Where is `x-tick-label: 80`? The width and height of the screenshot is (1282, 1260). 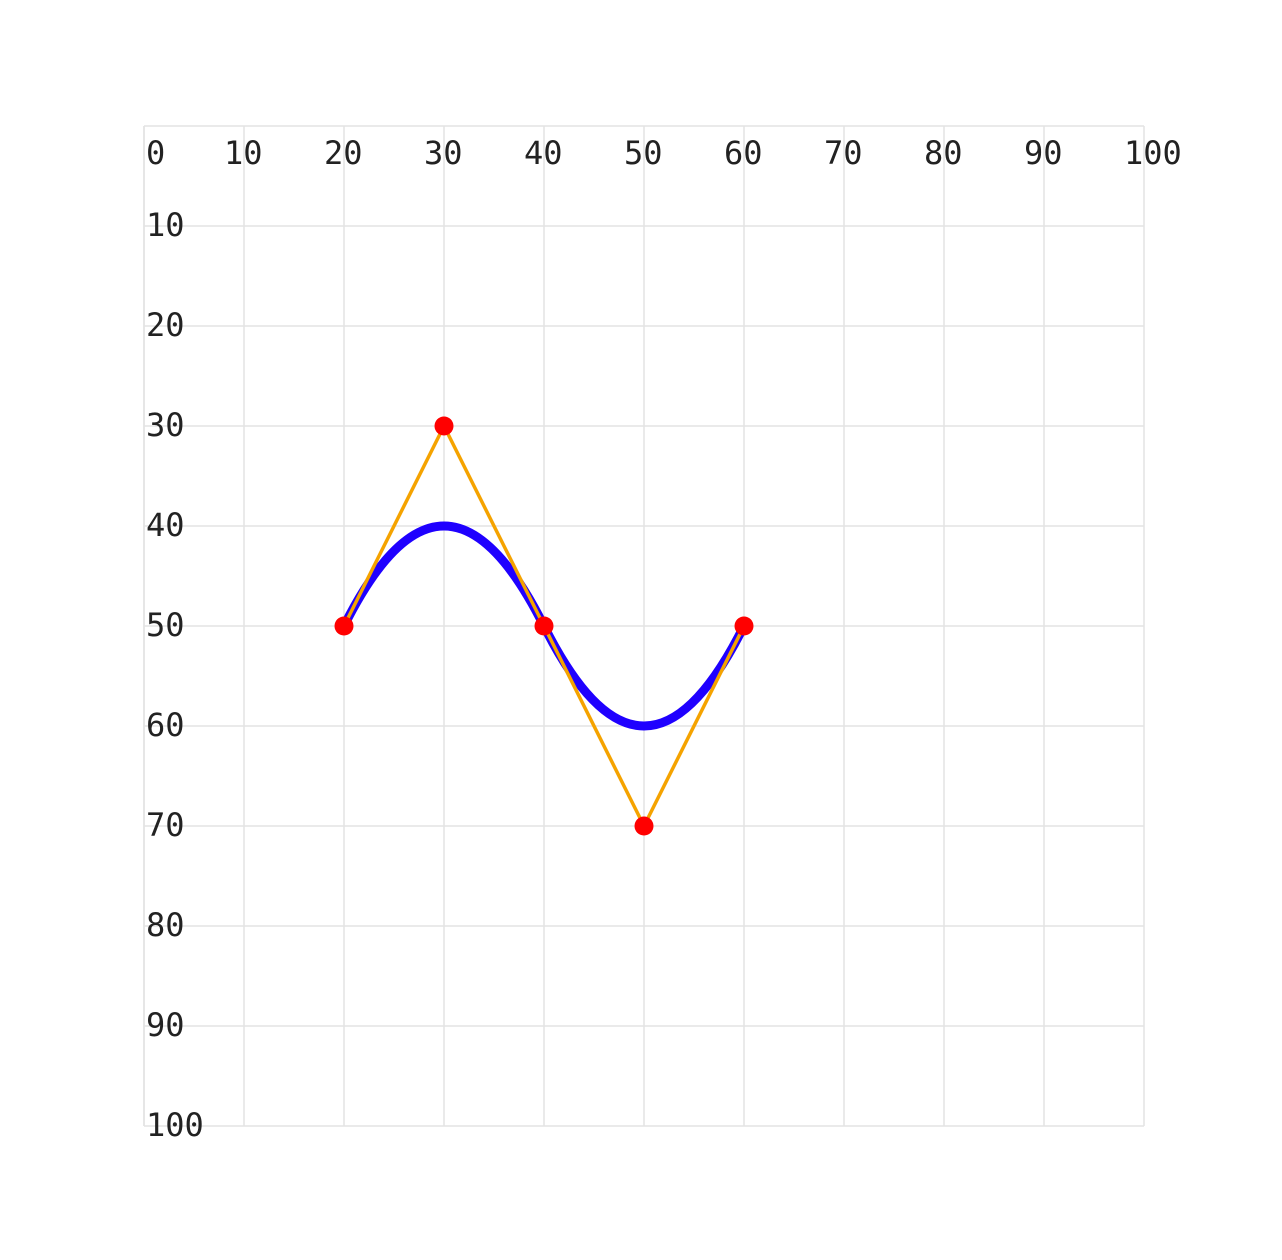
x-tick-label: 80 is located at coordinates (943, 153).